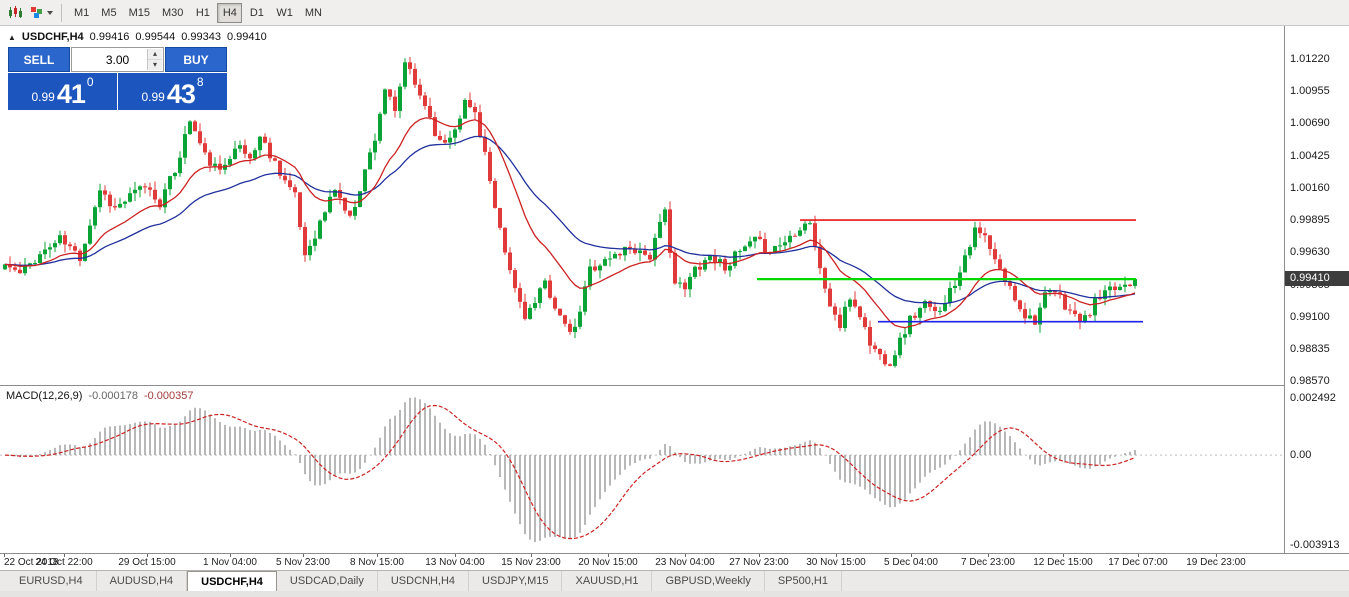 This screenshot has width=1349, height=597. Describe the element at coordinates (1310, 123) in the screenshot. I see `price-scale-label: 1.00690` at that location.